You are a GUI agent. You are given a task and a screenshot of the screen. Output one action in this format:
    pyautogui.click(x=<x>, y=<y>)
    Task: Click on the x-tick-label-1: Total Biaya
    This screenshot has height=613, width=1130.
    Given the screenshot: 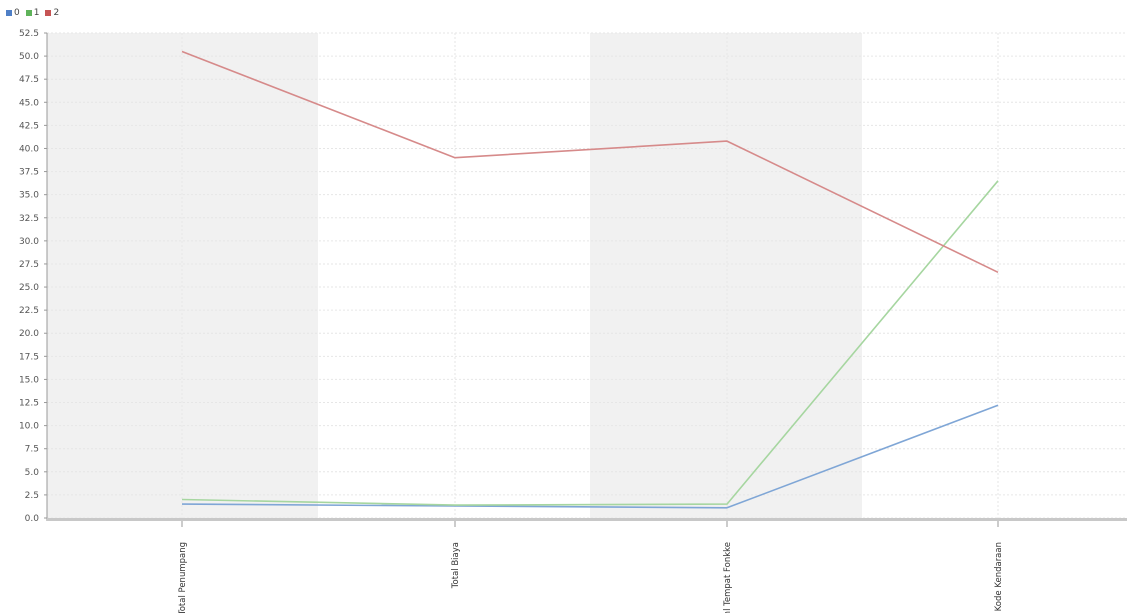 What is the action you would take?
    pyautogui.click(x=456, y=565)
    